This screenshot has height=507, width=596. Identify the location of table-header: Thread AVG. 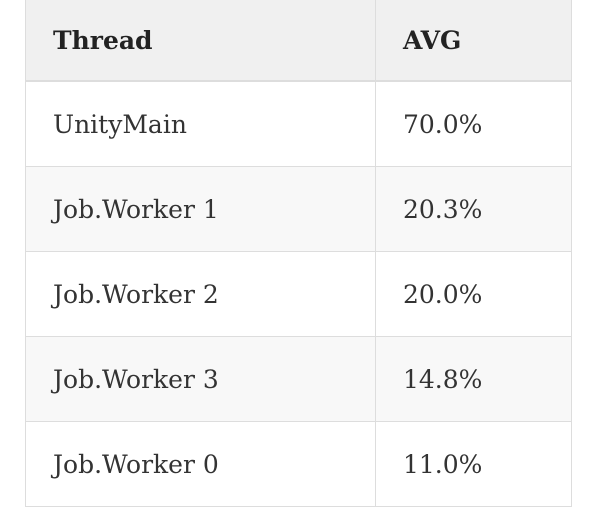
(298, 41).